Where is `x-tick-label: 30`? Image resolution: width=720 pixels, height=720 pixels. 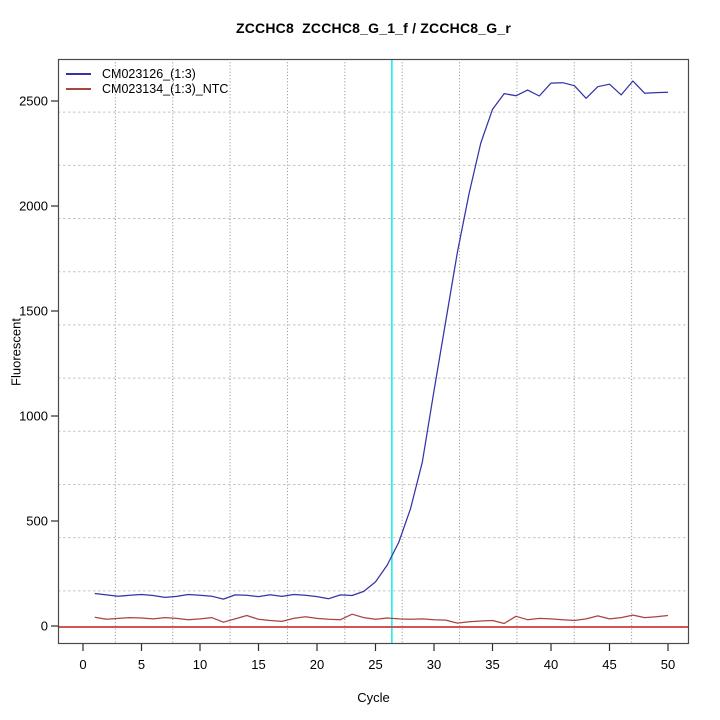 x-tick-label: 30 is located at coordinates (434, 664).